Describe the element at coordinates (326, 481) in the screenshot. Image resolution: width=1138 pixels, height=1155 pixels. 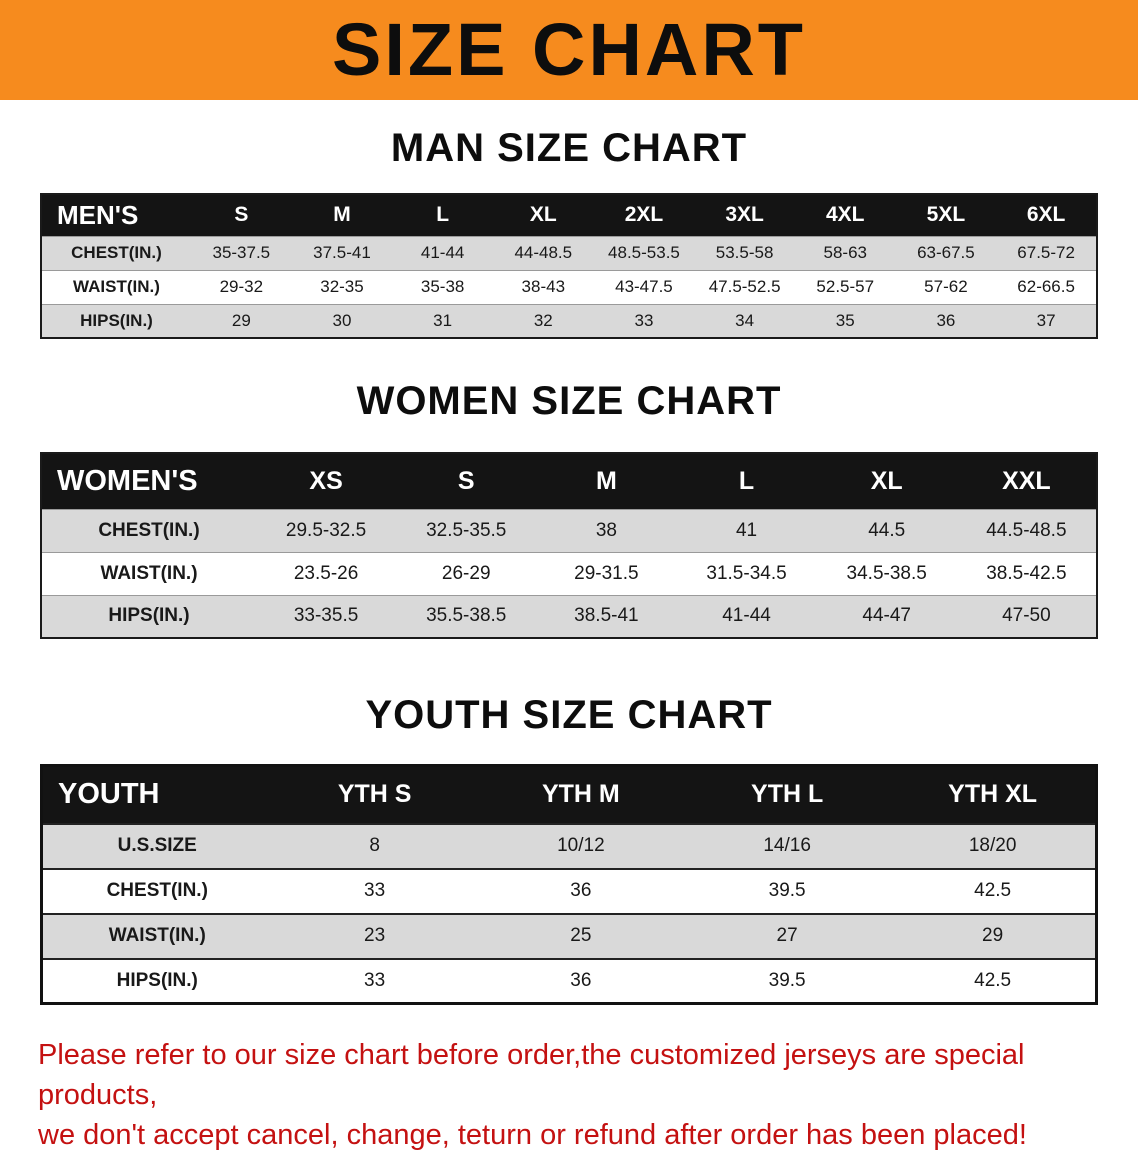
I see `size-header-cell: XS` at that location.